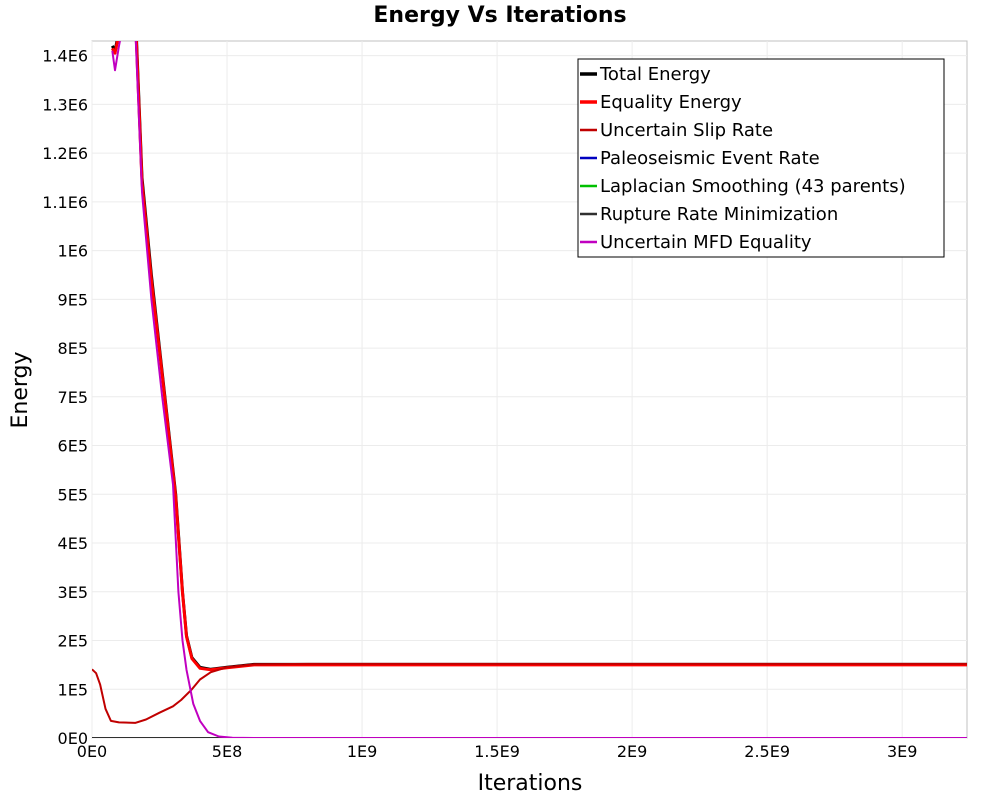 The image size is (1000, 804). Describe the element at coordinates (65, 153) in the screenshot. I see `y-tick-label: 1.2E6` at that location.